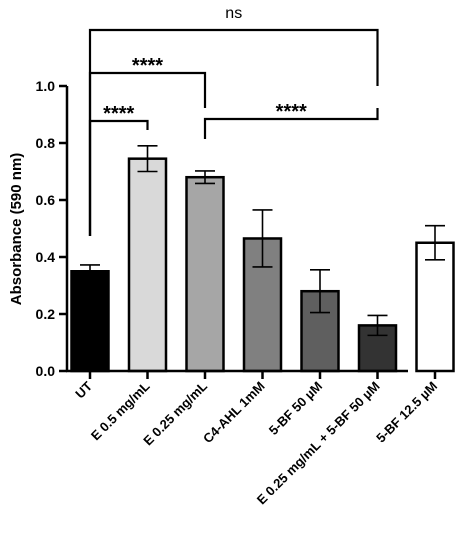 The height and width of the screenshot is (550, 469). What do you see at coordinates (46, 200) in the screenshot?
I see `y-tick-label: 0.6` at bounding box center [46, 200].